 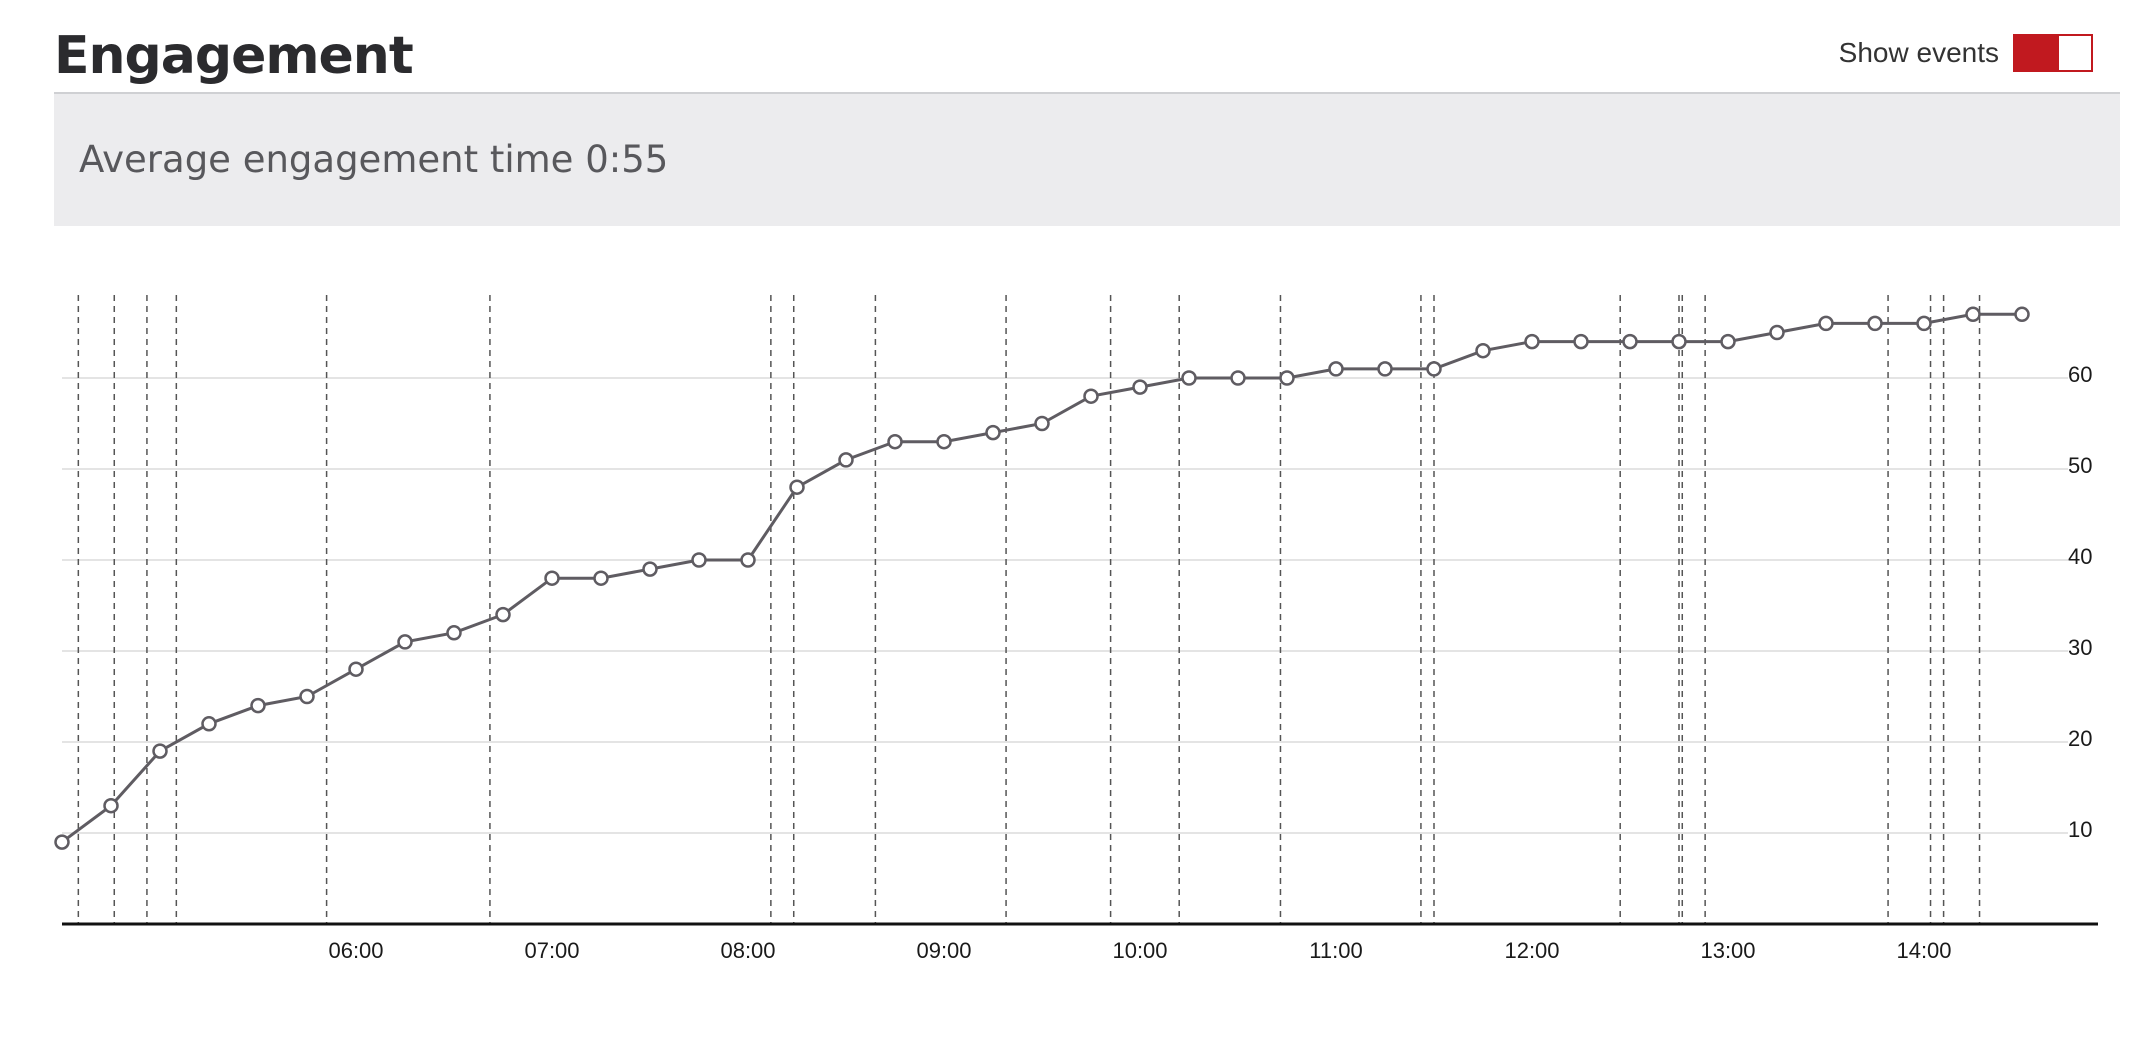 What do you see at coordinates (1335, 950) in the screenshot?
I see `x-tick-label: 11:00` at bounding box center [1335, 950].